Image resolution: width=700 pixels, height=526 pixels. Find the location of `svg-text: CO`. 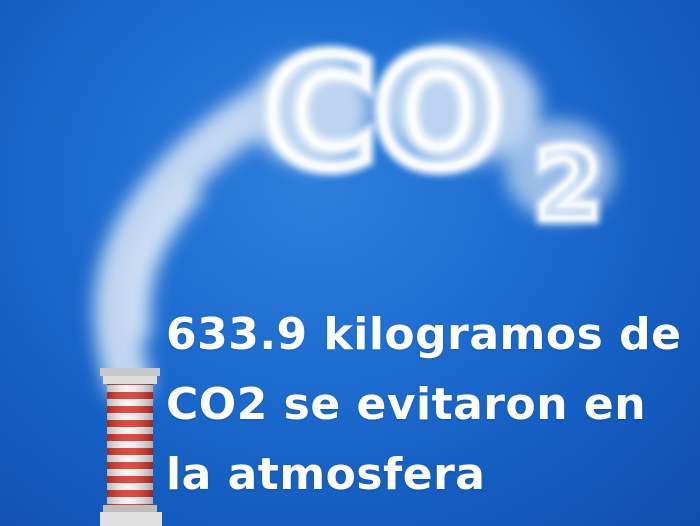

svg-text: CO is located at coordinates (384, 114).